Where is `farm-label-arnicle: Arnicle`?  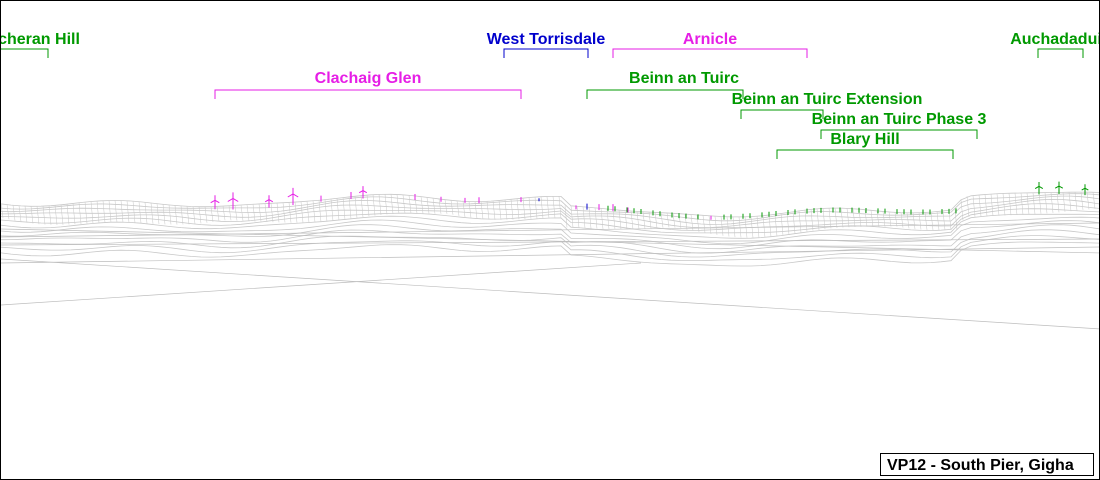 farm-label-arnicle: Arnicle is located at coordinates (710, 39).